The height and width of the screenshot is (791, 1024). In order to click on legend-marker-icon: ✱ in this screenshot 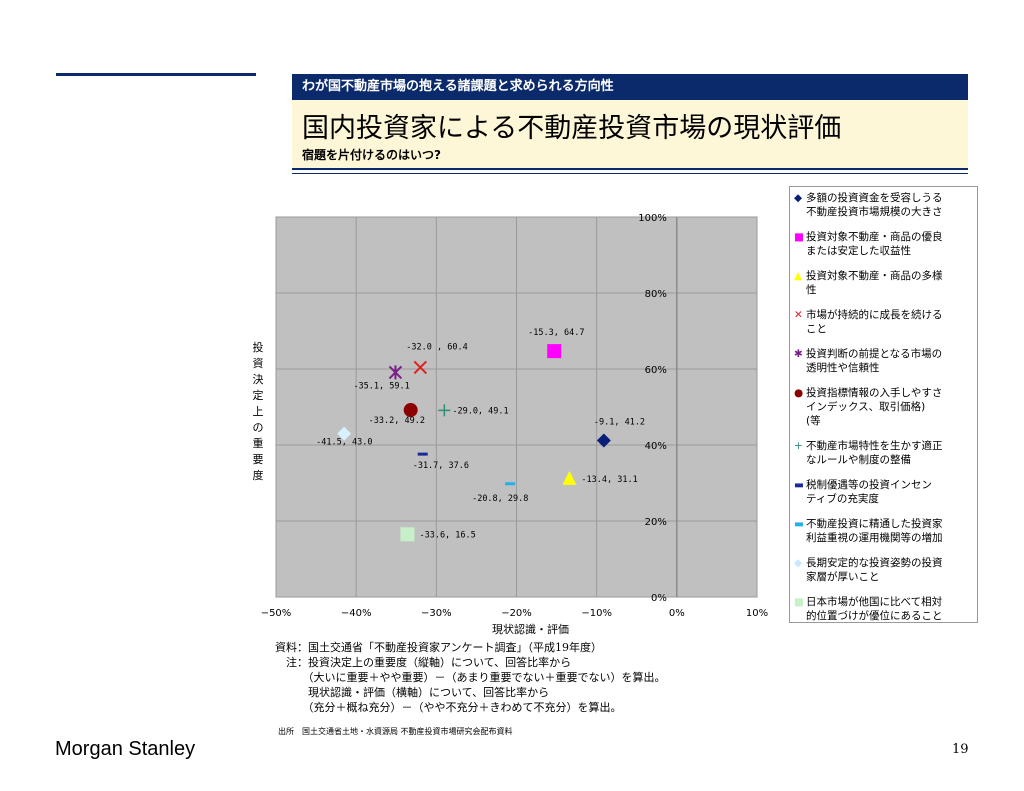, I will do `click(798, 354)`.